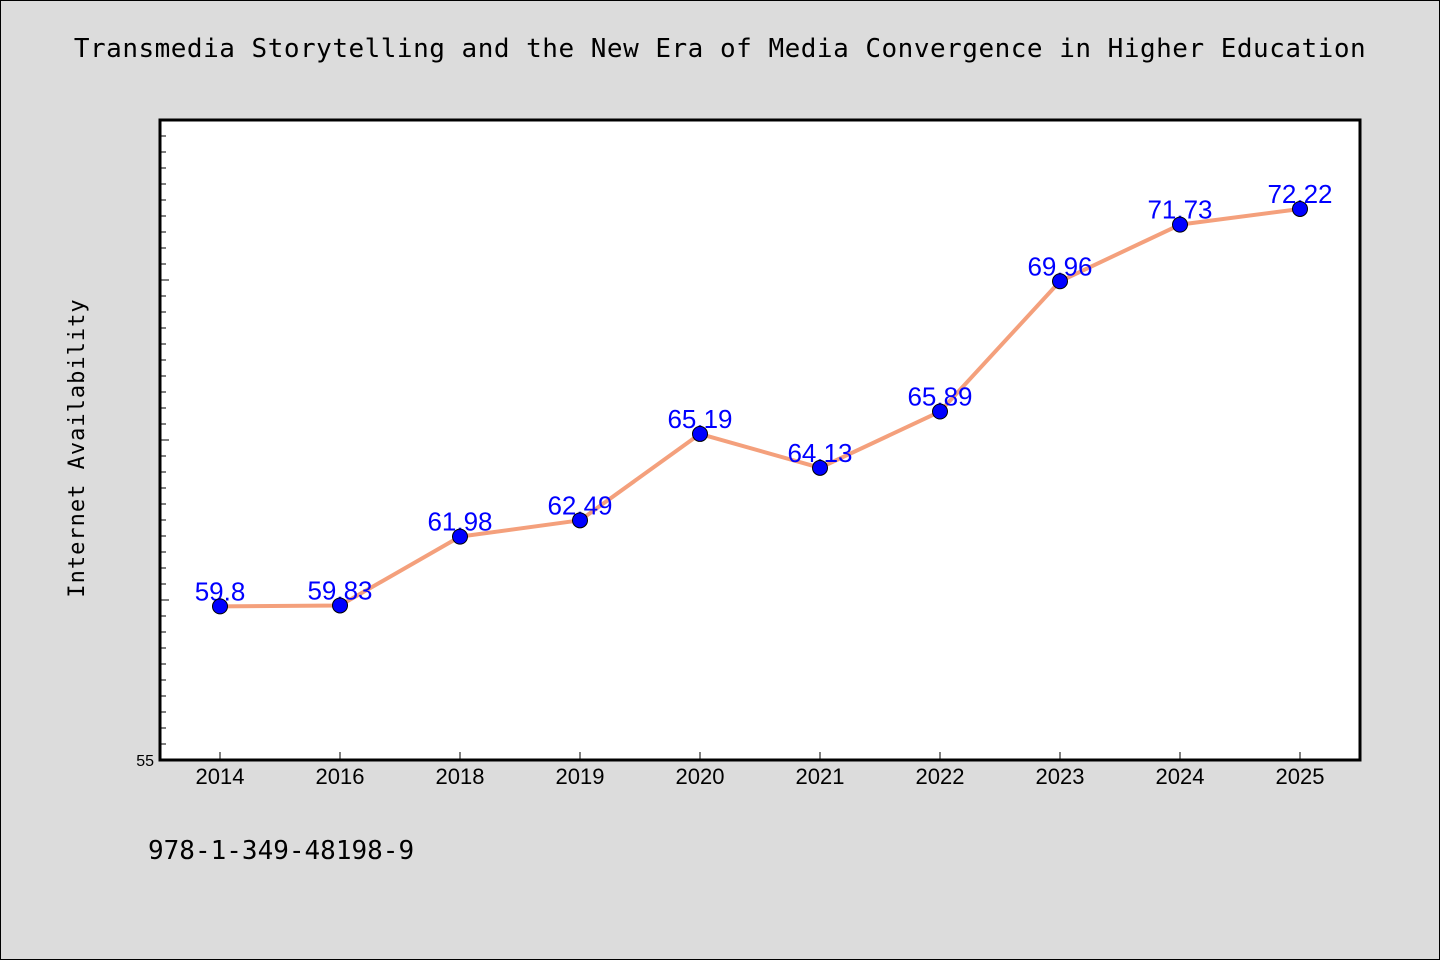 The width and height of the screenshot is (1440, 960). I want to click on y-axis-ticks: 55, so click(152, 444).